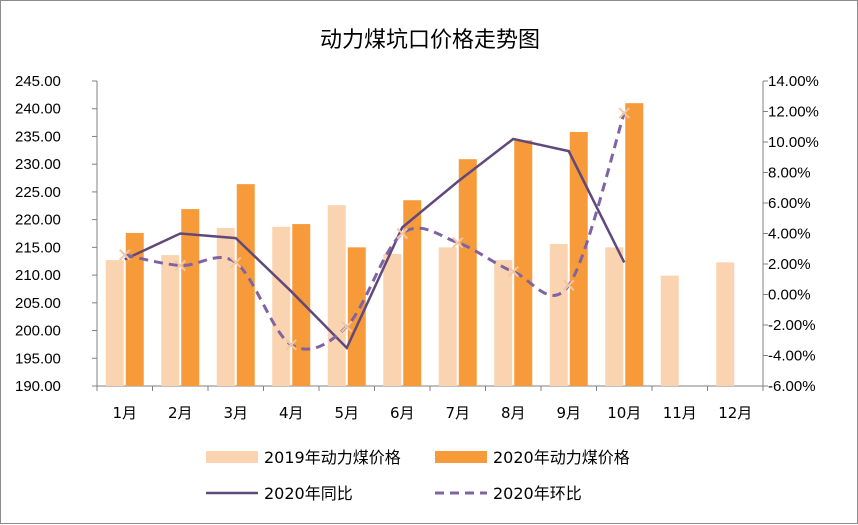  I want to click on category-label: 7月, so click(457, 413).